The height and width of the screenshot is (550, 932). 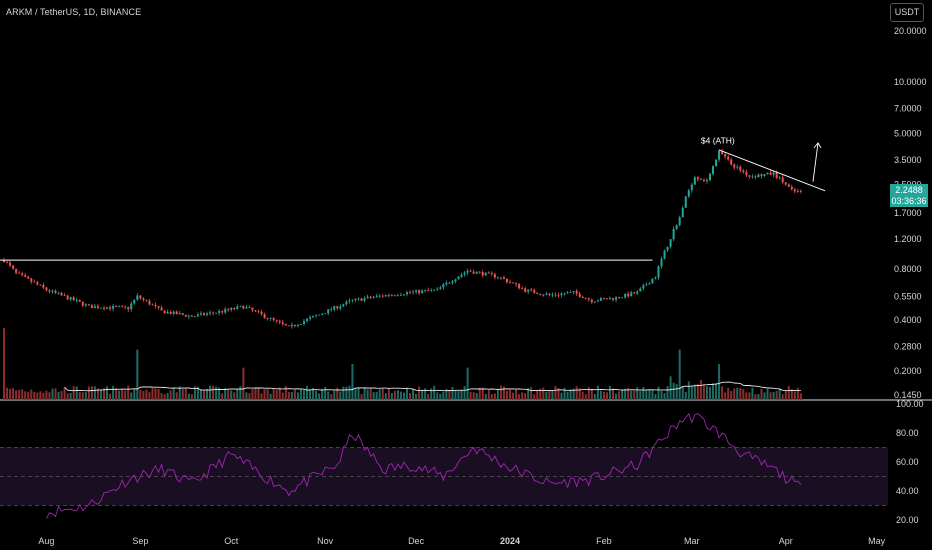 I want to click on time-tick-label: Feb, so click(x=604, y=541).